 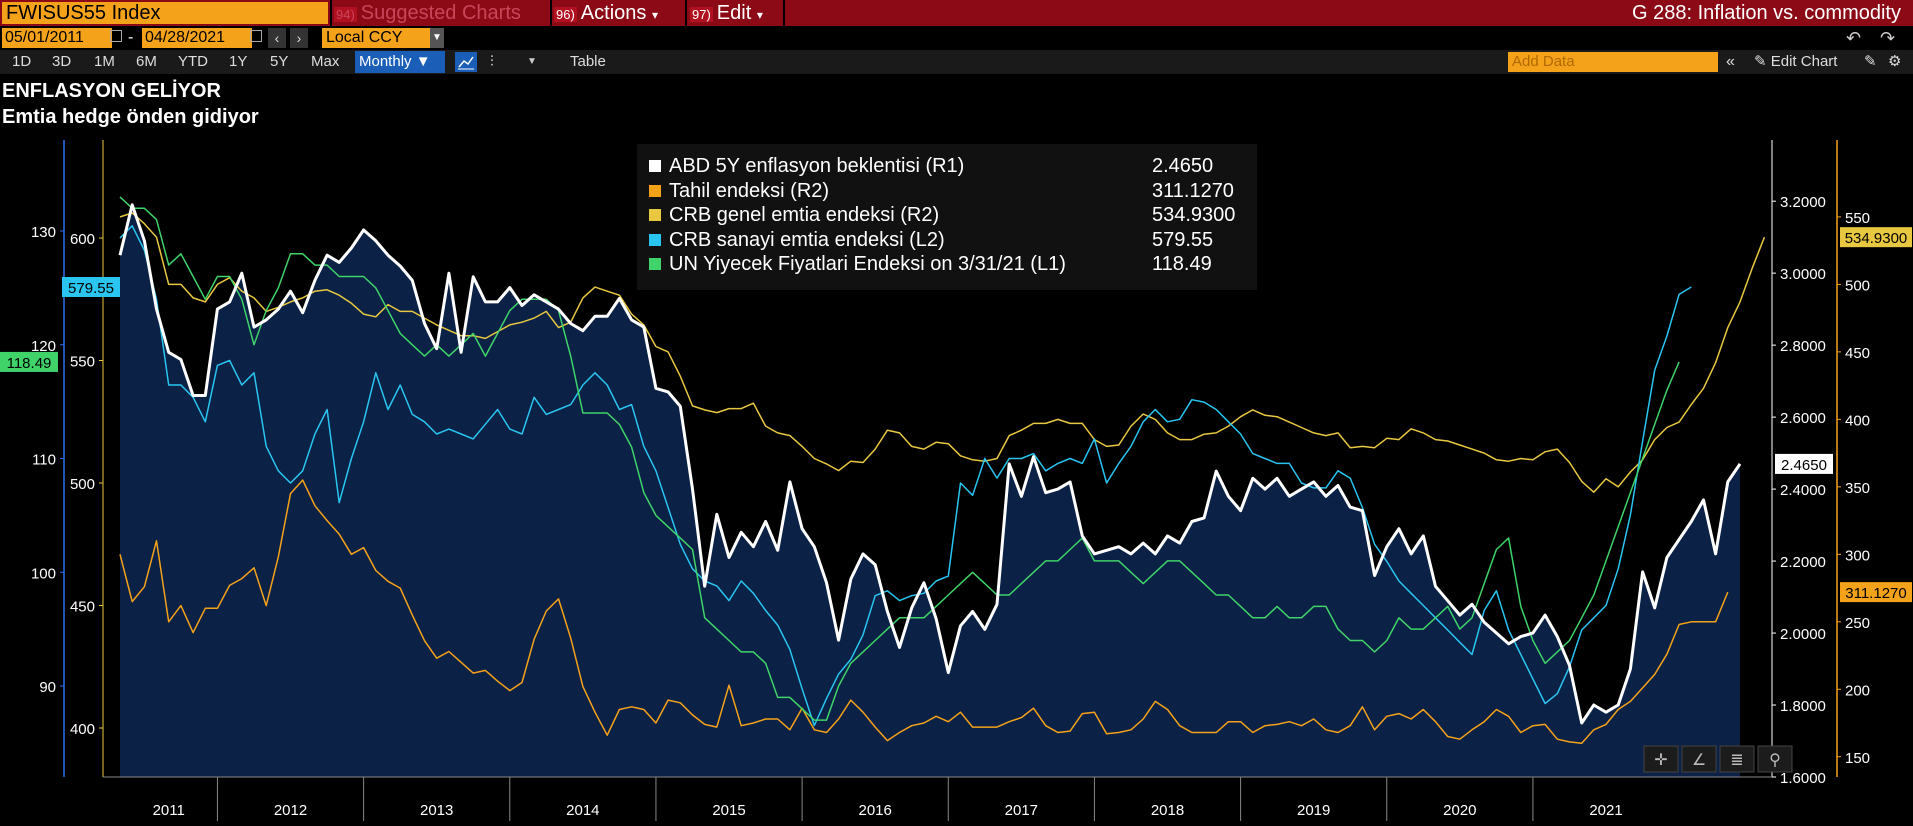 What do you see at coordinates (1167, 810) in the screenshot?
I see `x-tick-label: 2018` at bounding box center [1167, 810].